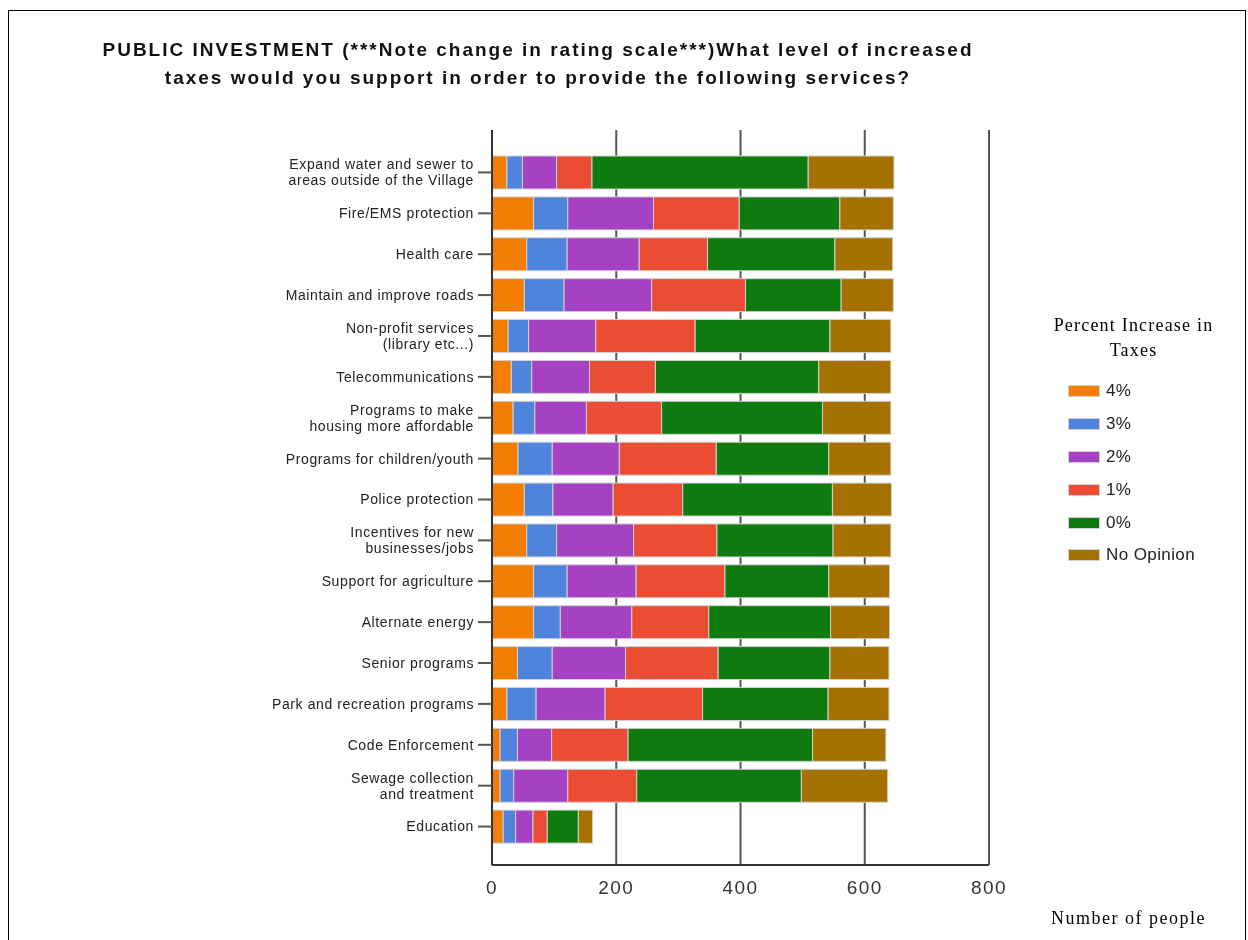 This screenshot has width=1248, height=940. What do you see at coordinates (1119, 522) in the screenshot?
I see `legend-label: 0%` at bounding box center [1119, 522].